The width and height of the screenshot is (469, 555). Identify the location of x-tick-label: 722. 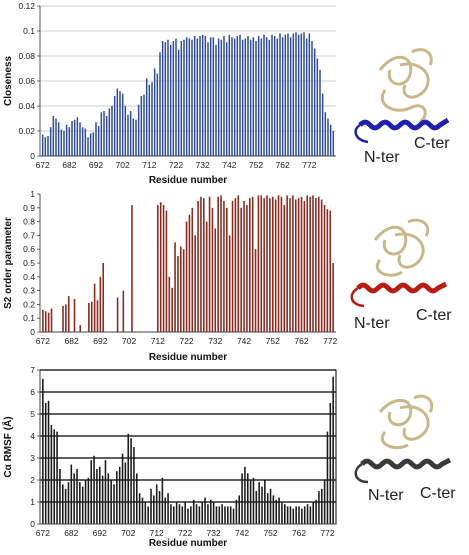
(185, 533).